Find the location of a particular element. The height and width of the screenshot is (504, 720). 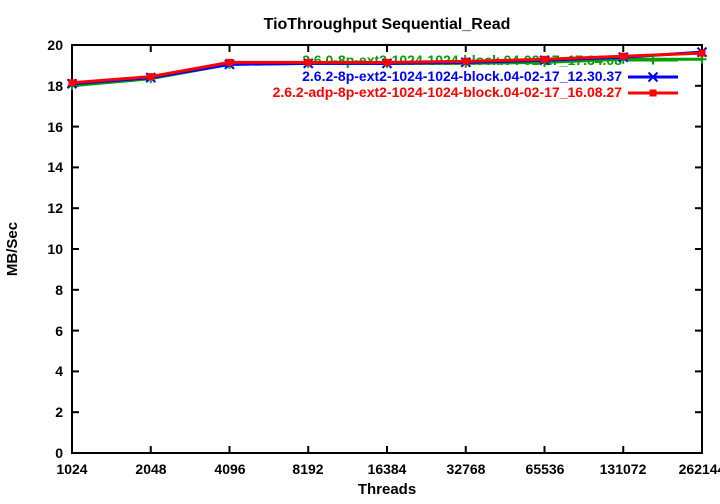

x-tick-label: 1024 is located at coordinates (72, 469).